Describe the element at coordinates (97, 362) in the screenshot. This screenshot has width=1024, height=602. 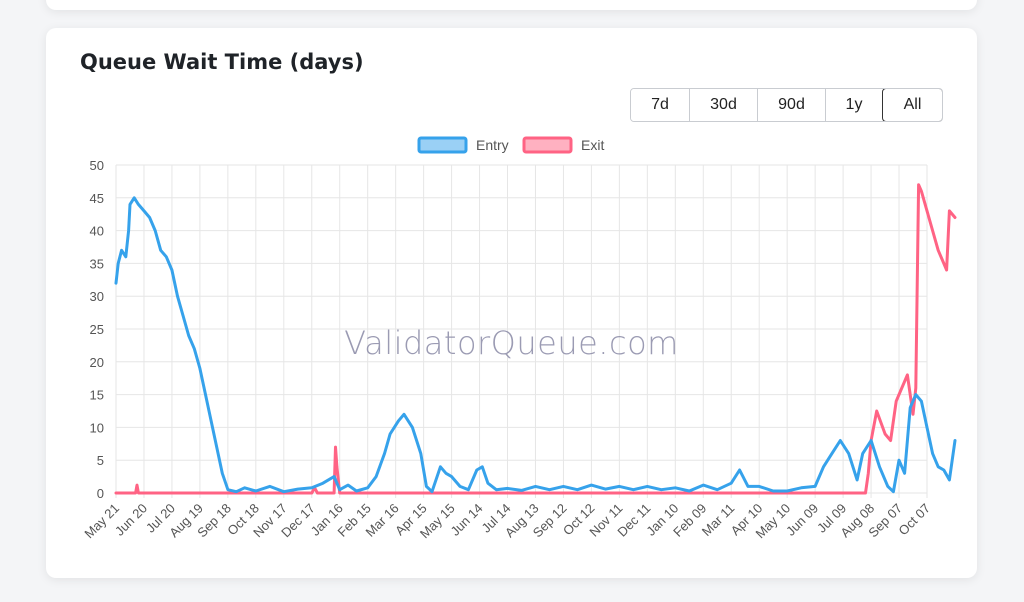
I see `y-tick-label: 20` at that location.